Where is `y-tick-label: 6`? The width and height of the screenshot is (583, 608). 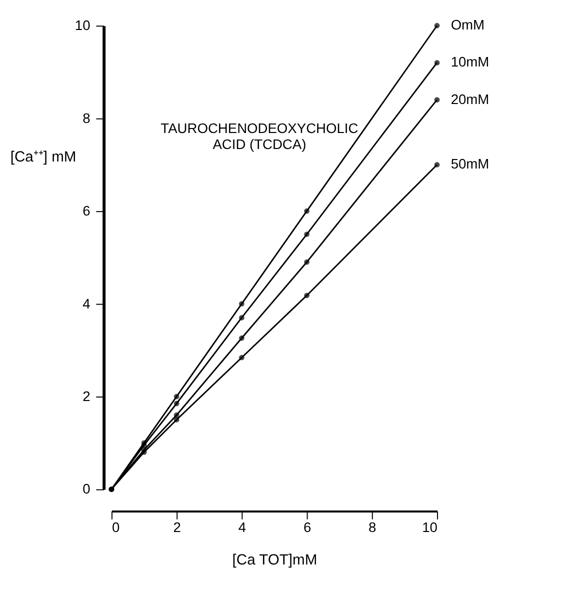
y-tick-label: 6 is located at coordinates (86, 210).